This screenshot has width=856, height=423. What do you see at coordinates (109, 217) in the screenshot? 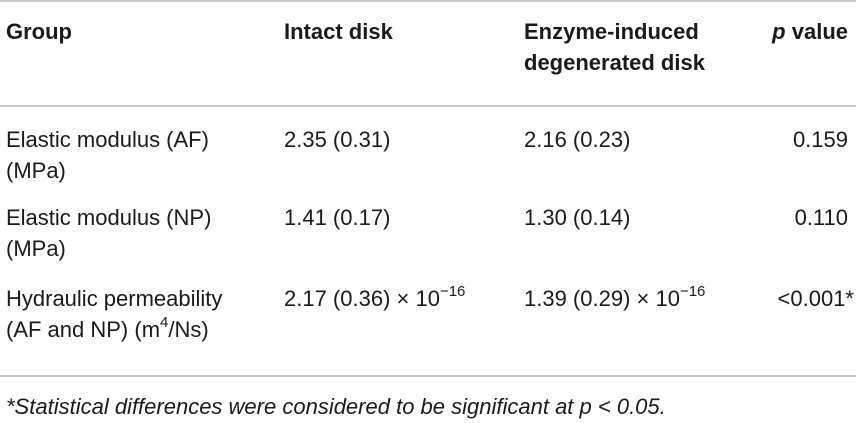
I see `row-group-line1: Elastic modulus (NP)` at bounding box center [109, 217].